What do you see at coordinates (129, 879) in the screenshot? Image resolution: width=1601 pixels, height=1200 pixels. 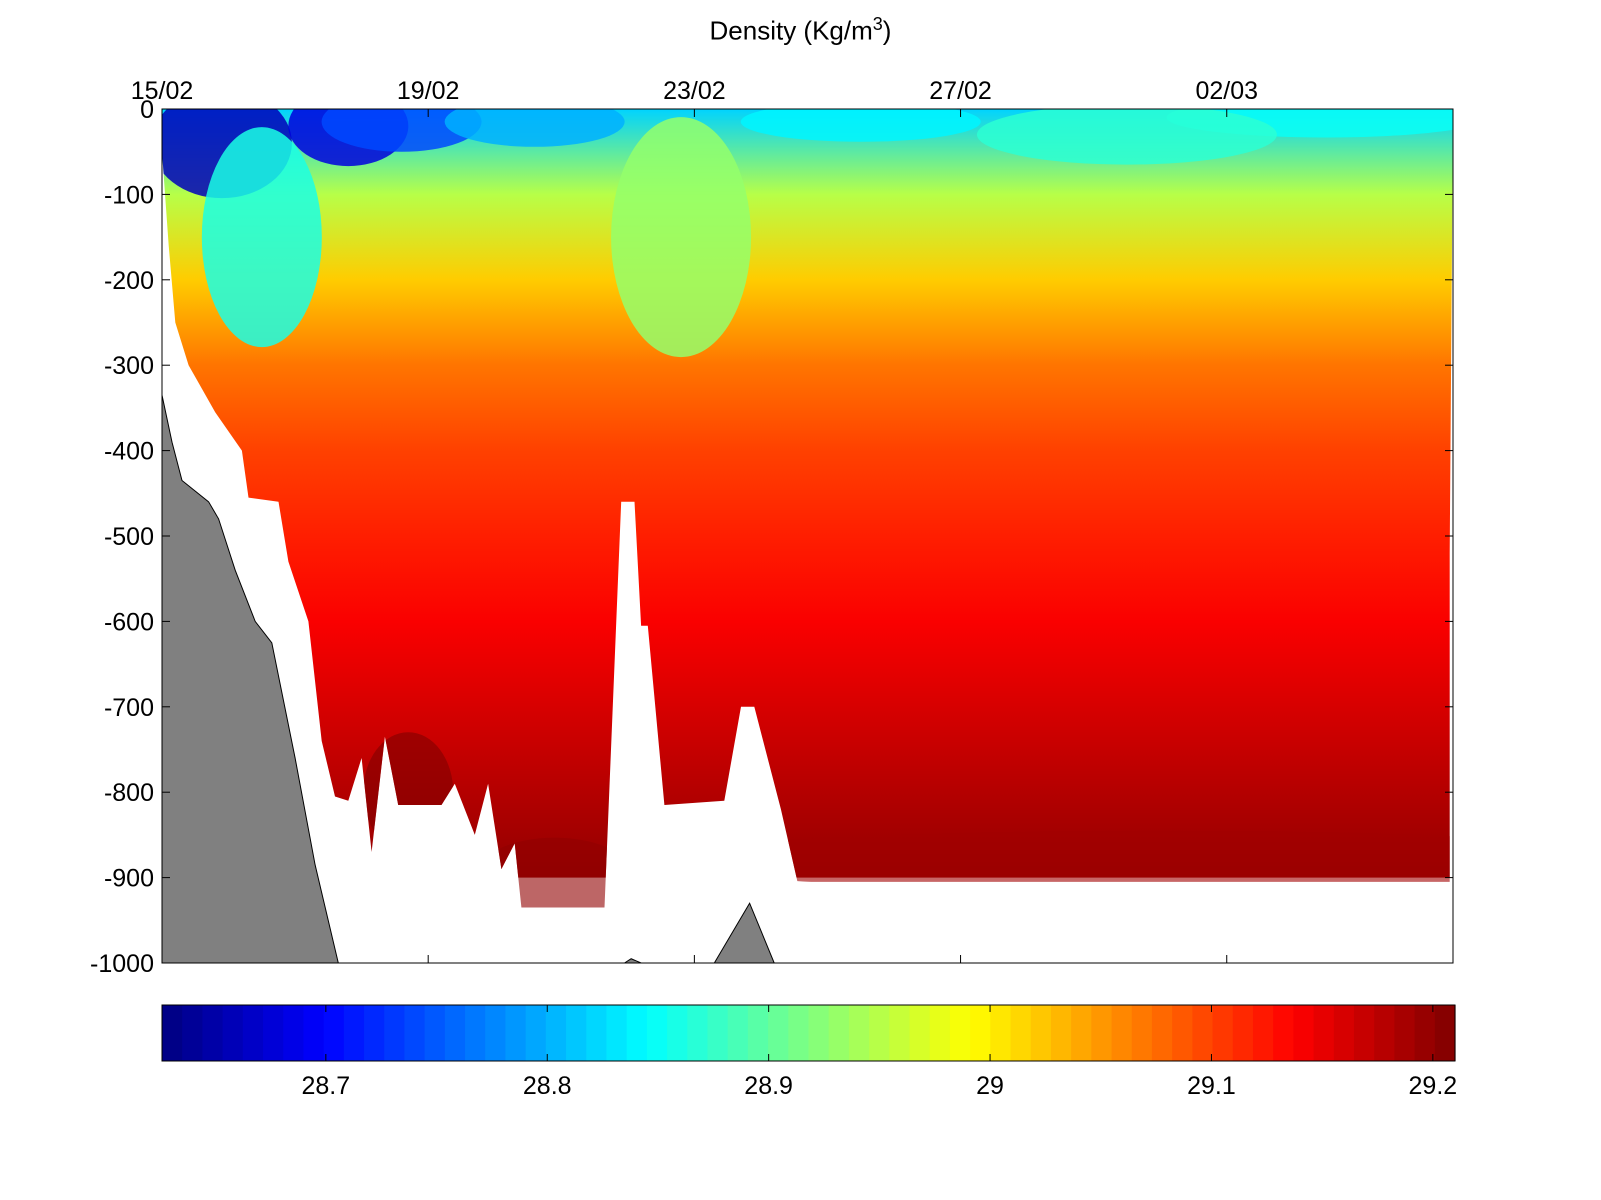 I see `y-tick-label: -900` at bounding box center [129, 879].